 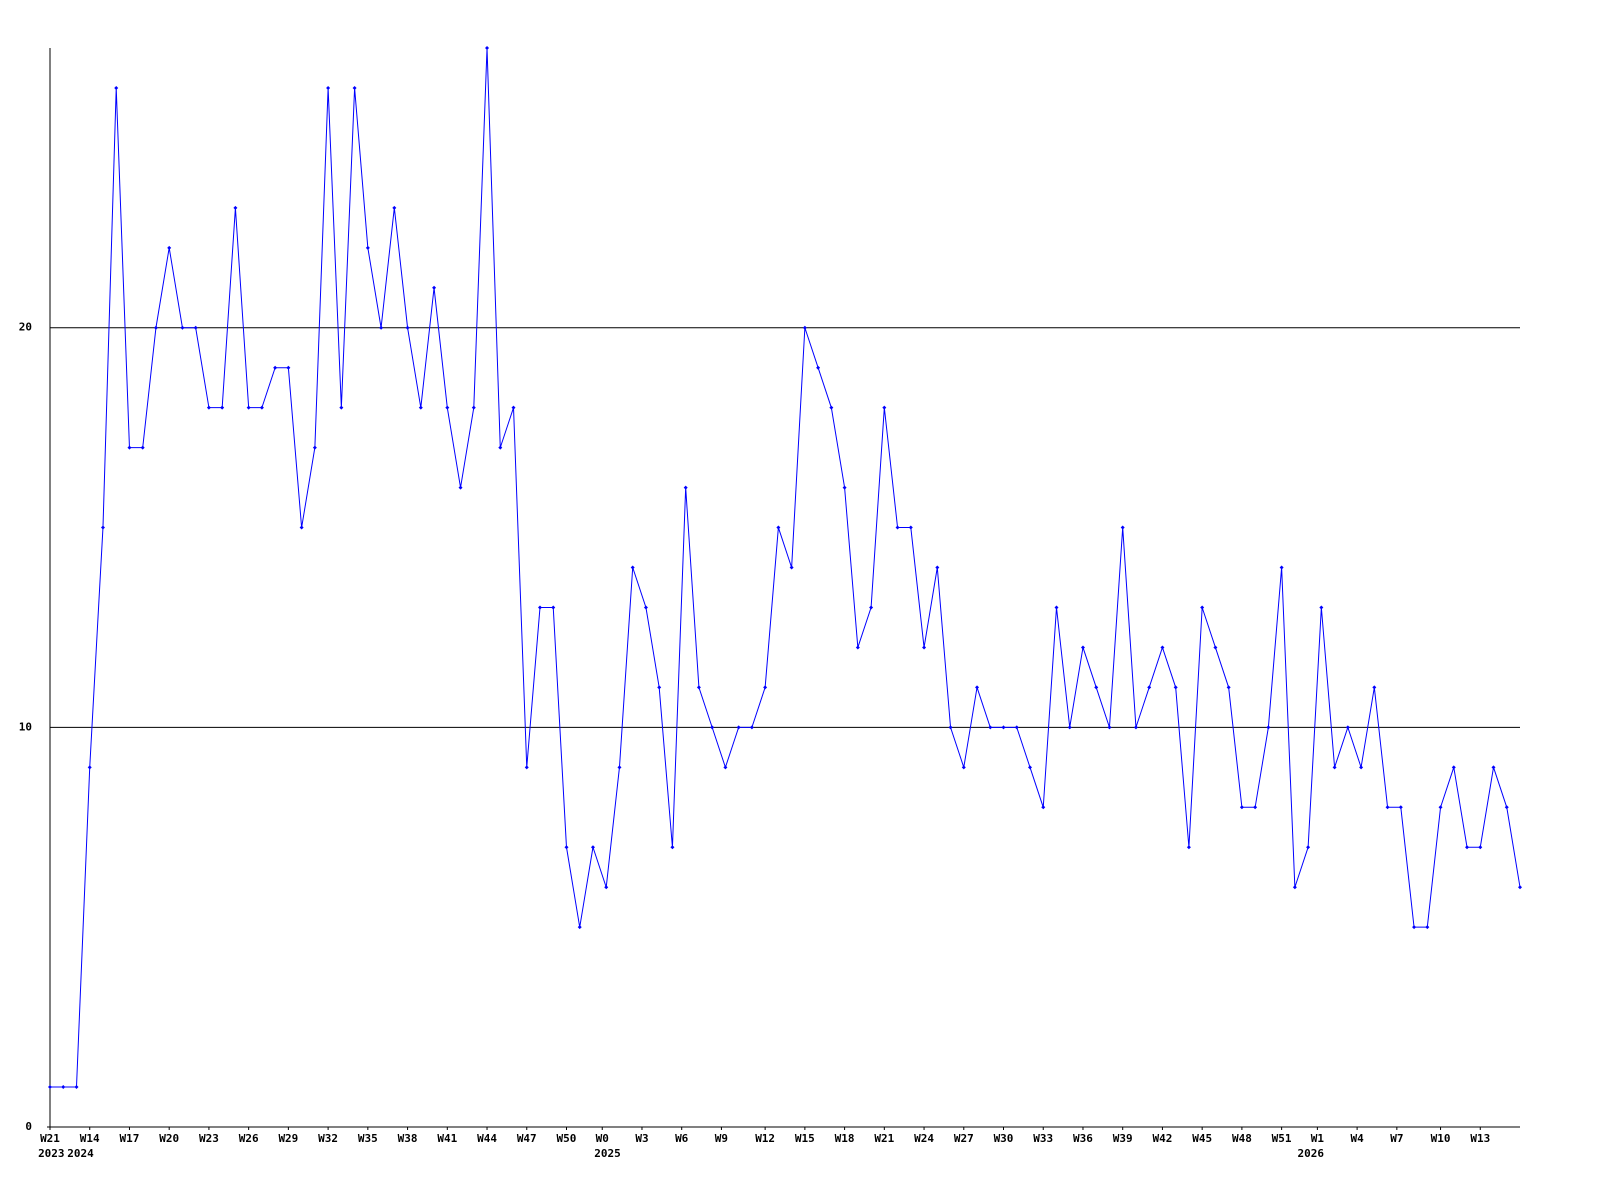 I want to click on x-tick-label: W4, so click(x=1357, y=1138).